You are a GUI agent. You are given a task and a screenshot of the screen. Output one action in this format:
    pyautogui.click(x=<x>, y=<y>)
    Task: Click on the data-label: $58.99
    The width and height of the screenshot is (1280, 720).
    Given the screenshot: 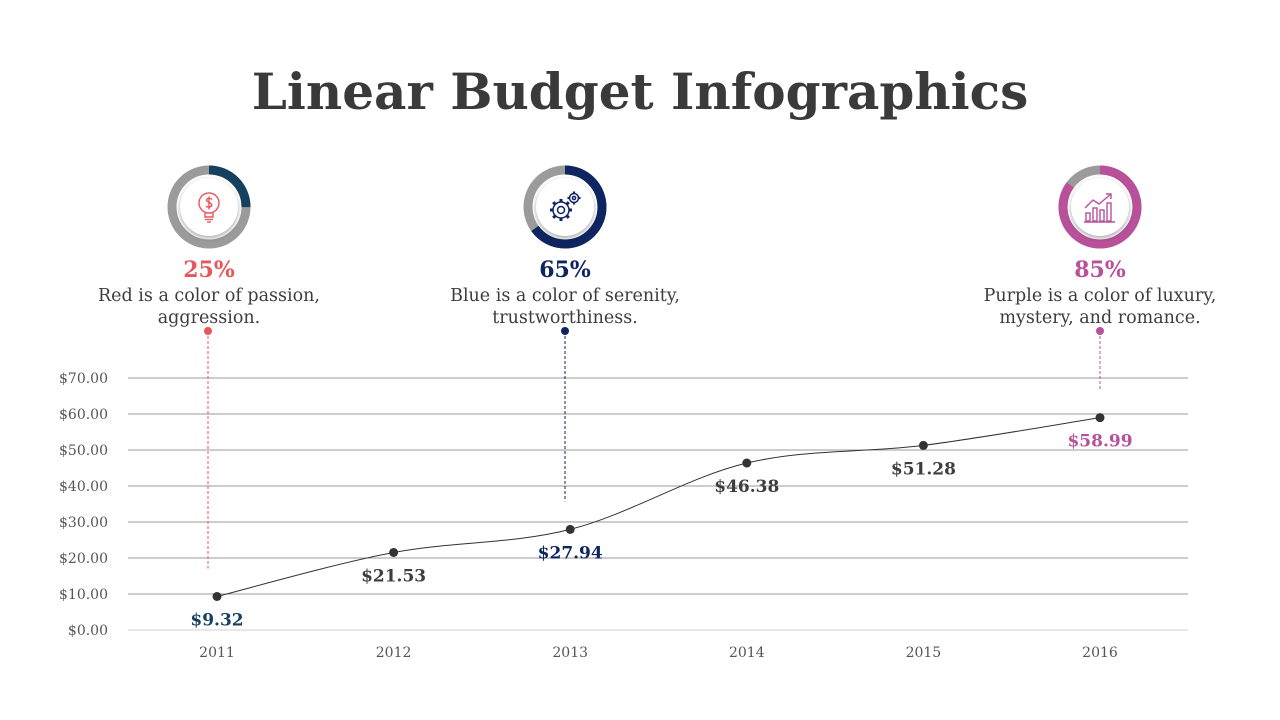 What is the action you would take?
    pyautogui.click(x=1099, y=442)
    